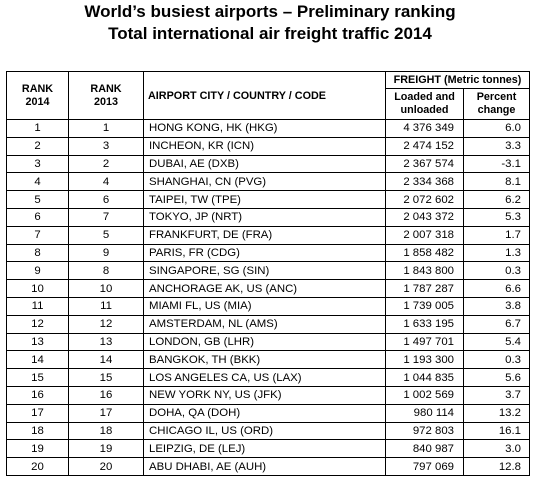  What do you see at coordinates (424, 271) in the screenshot?
I see `freight-cell: 1 843 800` at bounding box center [424, 271].